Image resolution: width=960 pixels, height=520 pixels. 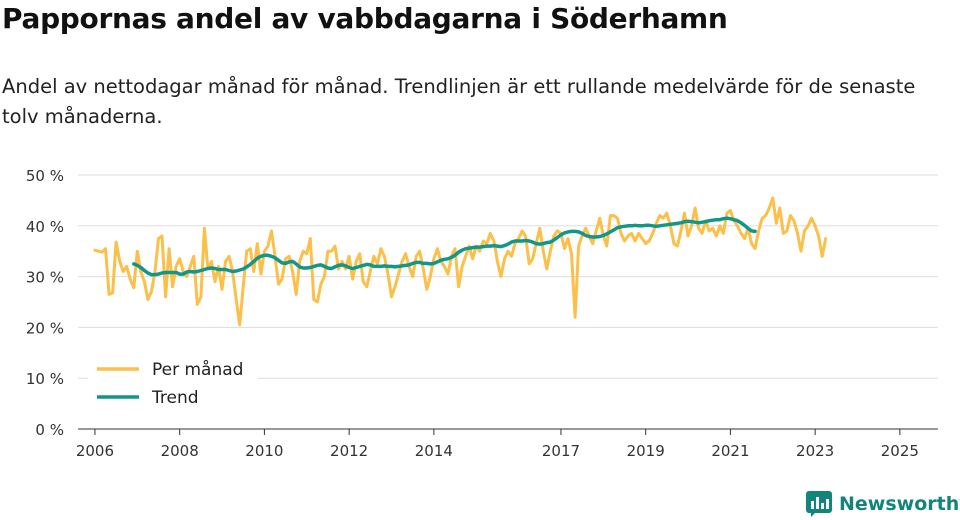 I want to click on brand-name: Newsworthy, so click(x=899, y=504).